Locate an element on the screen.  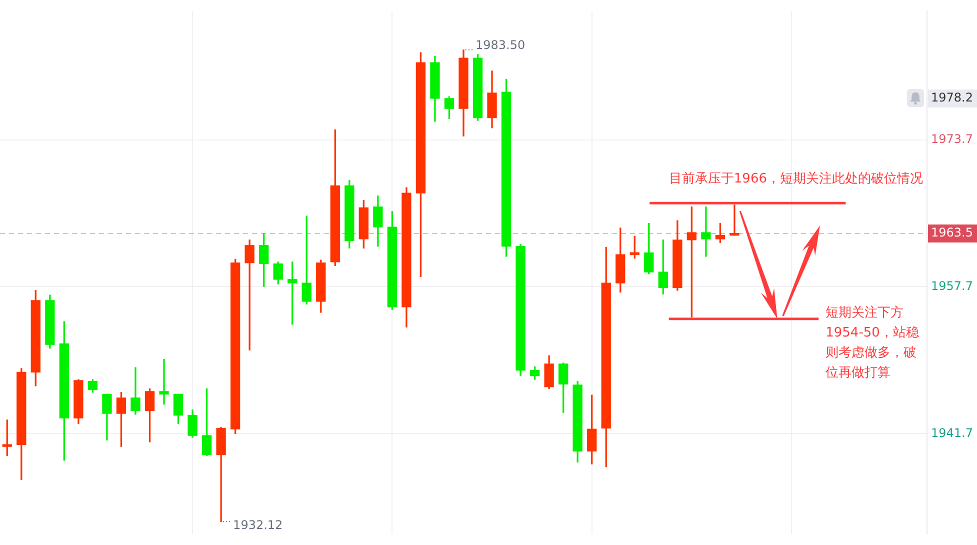
y-tick-label: 1973.7 is located at coordinates (952, 139).